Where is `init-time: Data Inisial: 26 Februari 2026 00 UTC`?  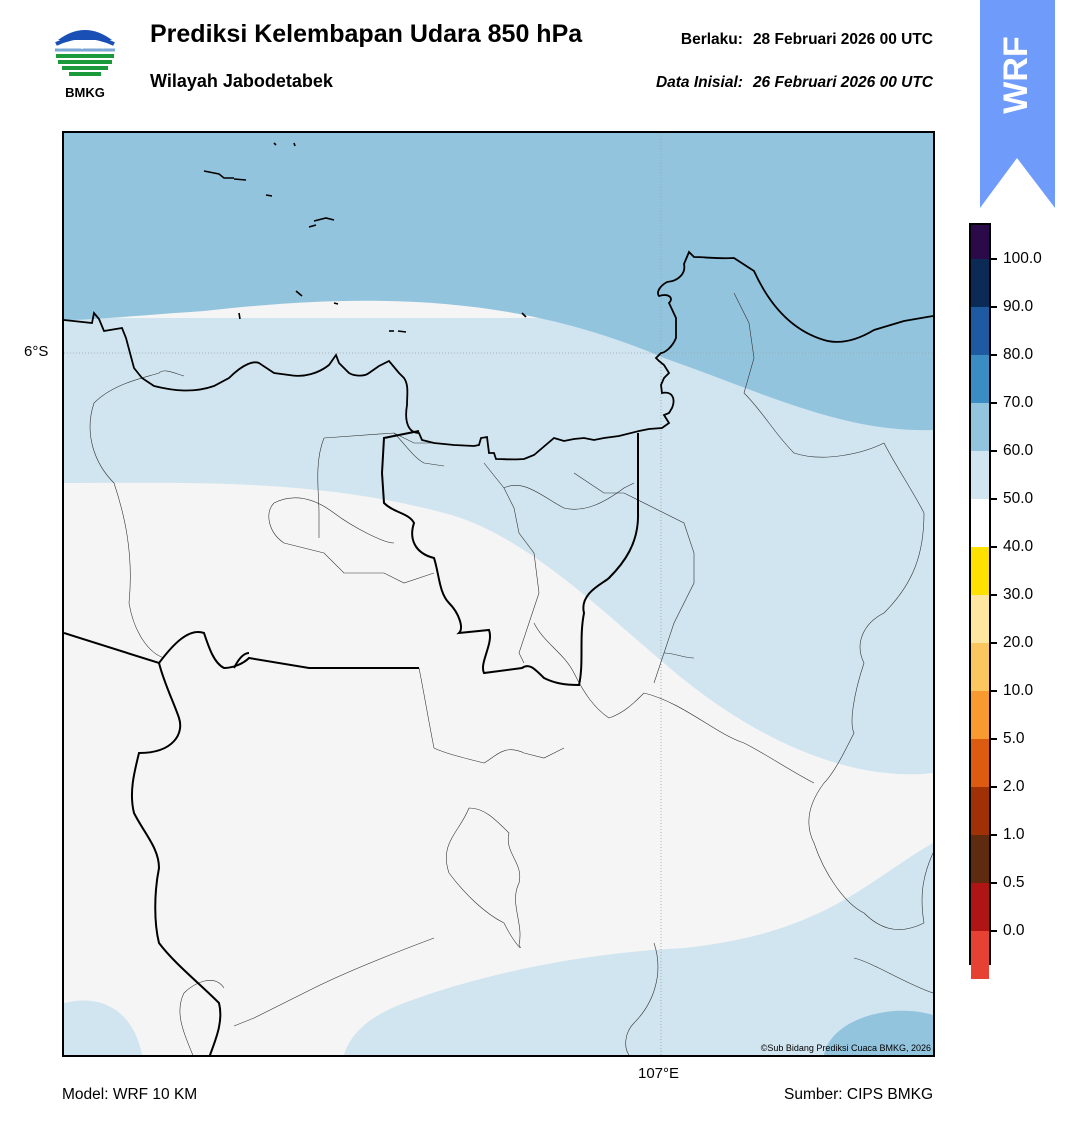 init-time: Data Inisial: 26 Februari 2026 00 UTC is located at coordinates (794, 83).